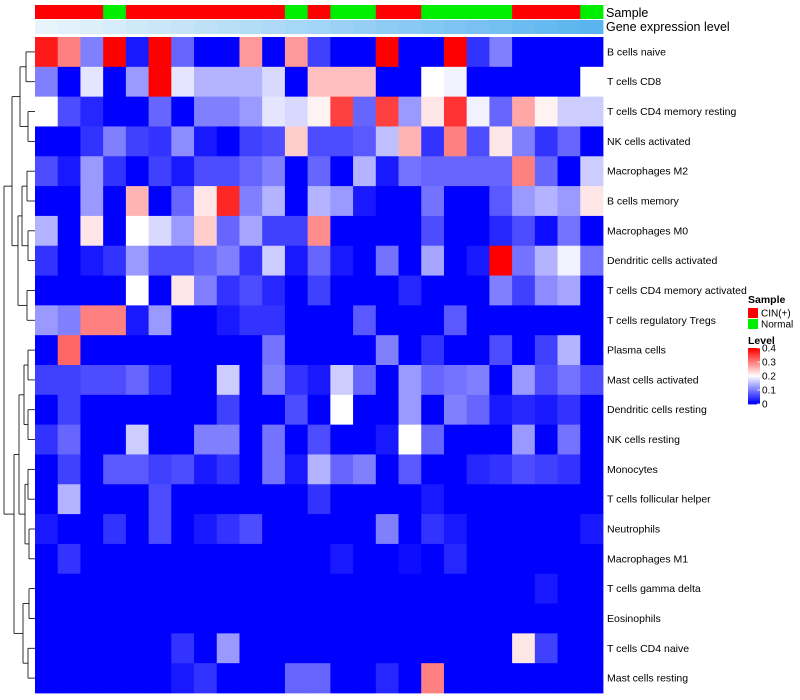  Describe the element at coordinates (777, 325) in the screenshot. I see `legend-label: Normal` at that location.